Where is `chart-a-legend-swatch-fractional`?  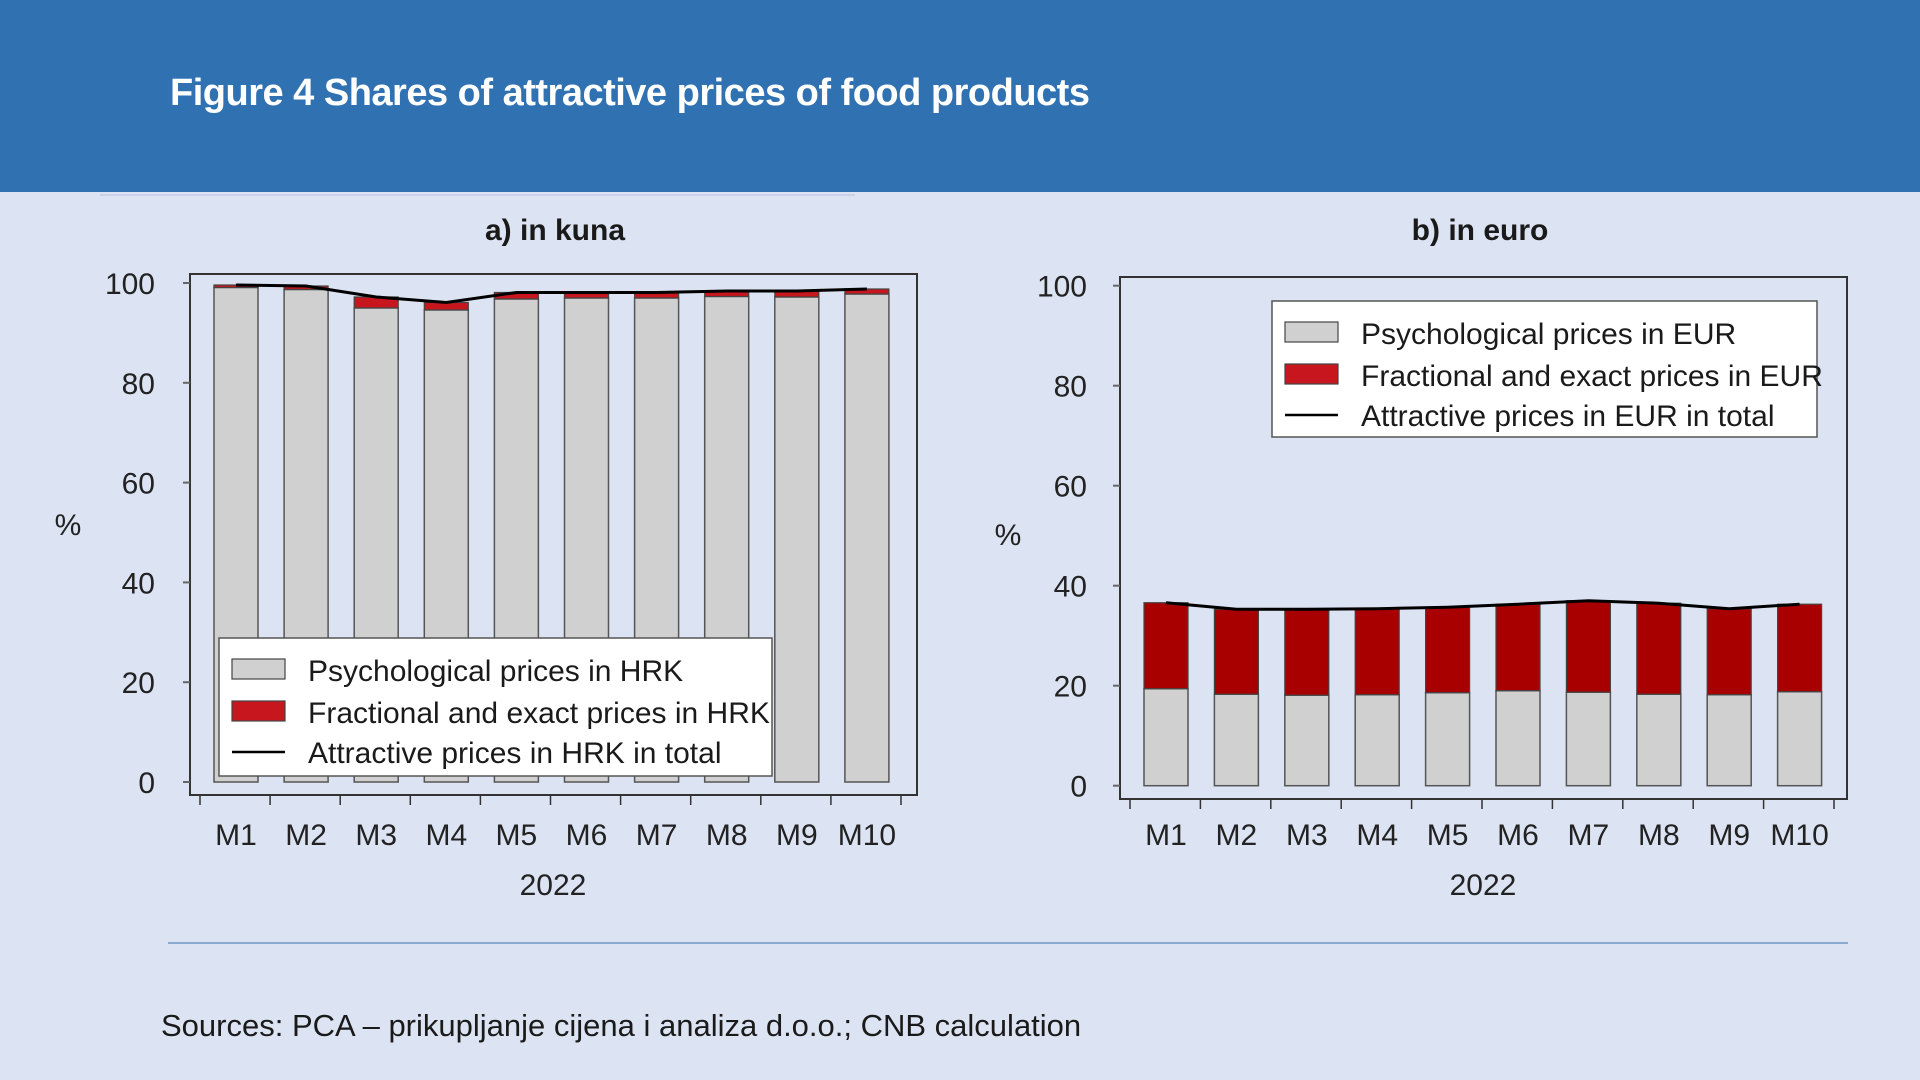
chart-a-legend-swatch-fractional is located at coordinates (258, 711).